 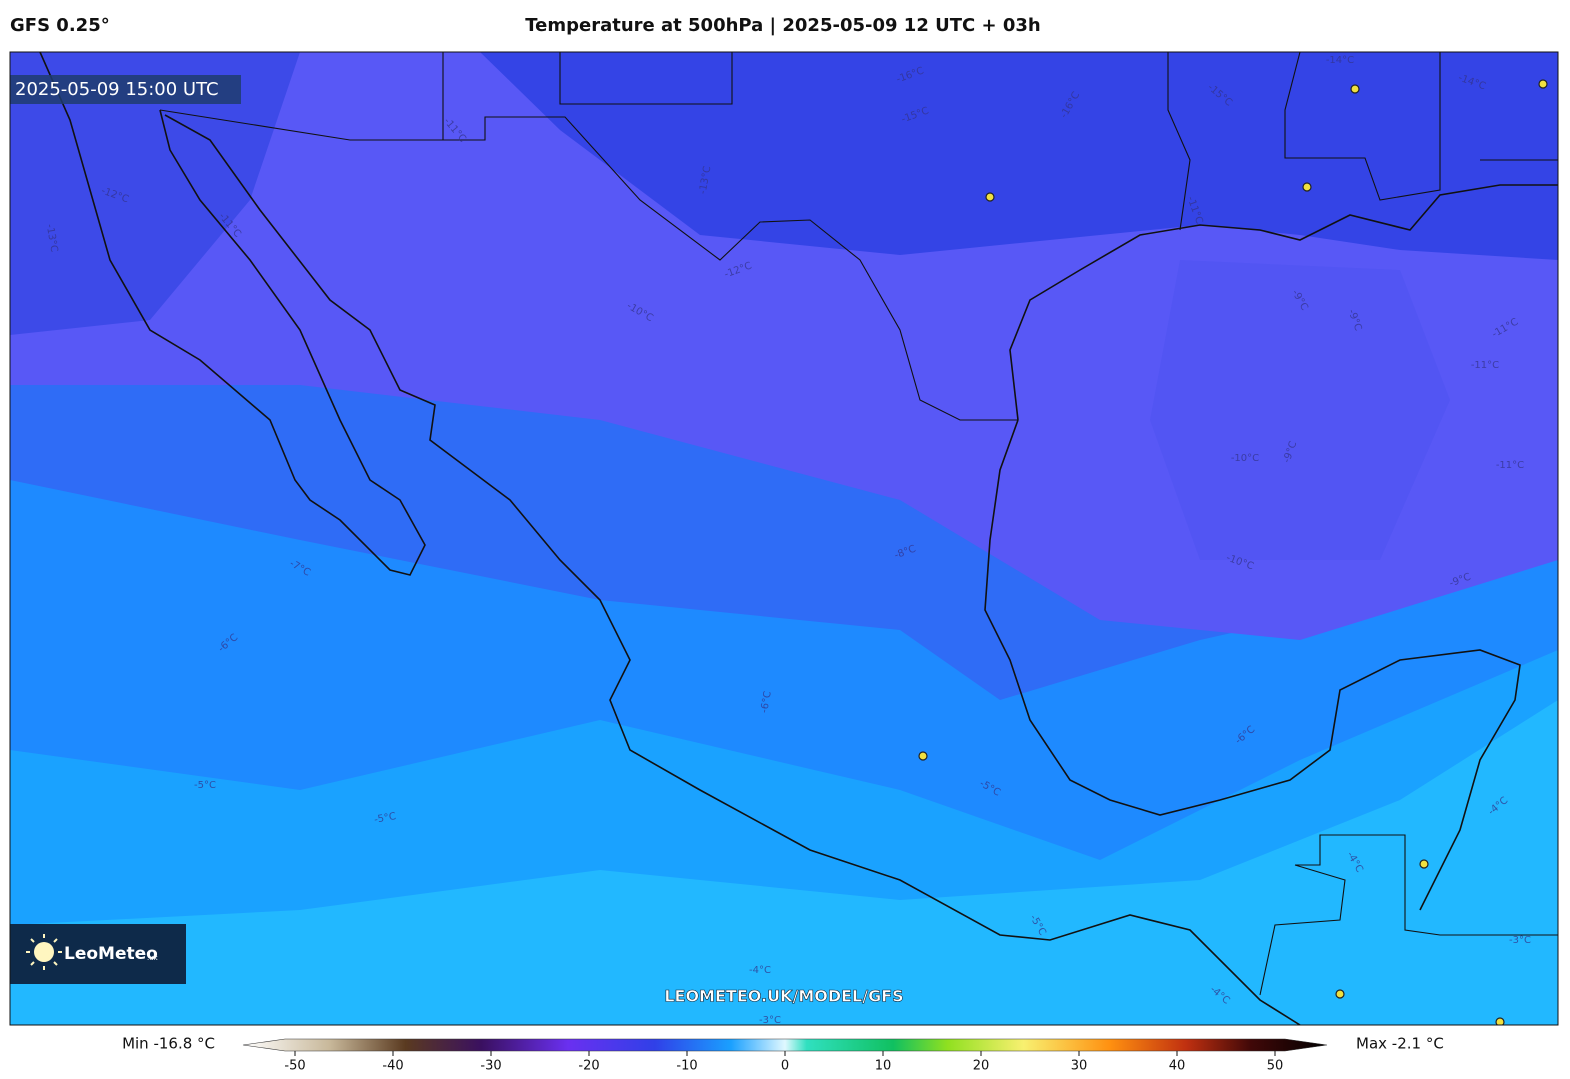 What do you see at coordinates (766, 702) in the screenshot?
I see `contour-label: -6°C` at bounding box center [766, 702].